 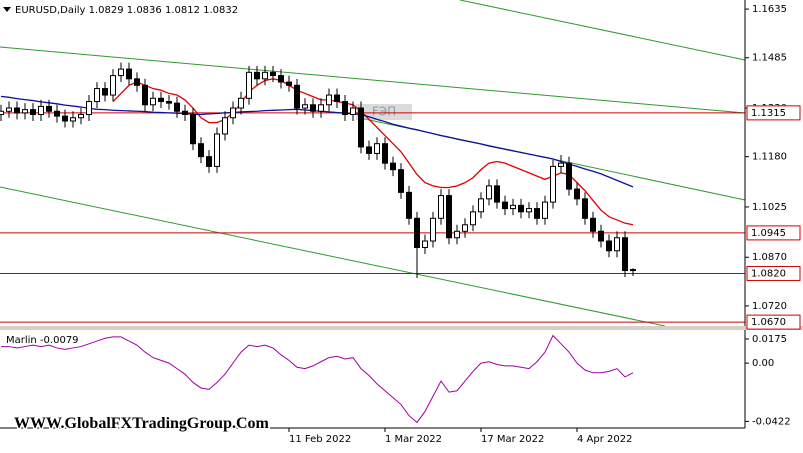 I want to click on y-tick-label: 0.0175, so click(x=769, y=339).